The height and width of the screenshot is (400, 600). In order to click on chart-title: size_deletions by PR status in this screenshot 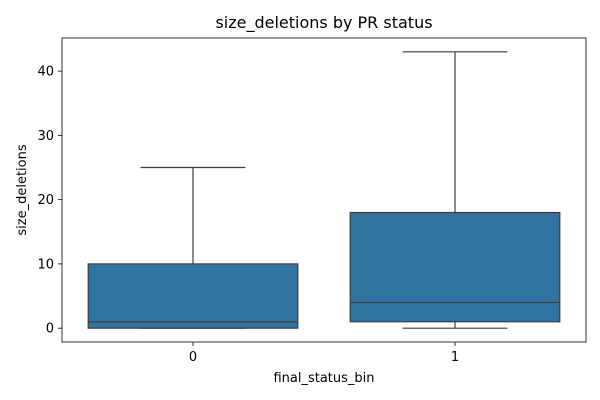, I will do `click(323, 23)`.